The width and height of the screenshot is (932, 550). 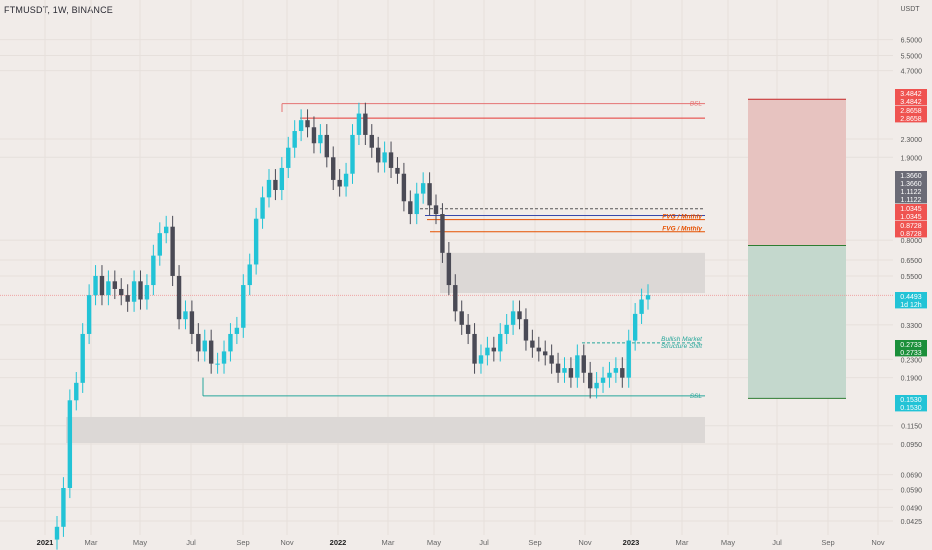 What do you see at coordinates (682, 346) in the screenshot?
I see `structure-shift-label: Structure Shift` at bounding box center [682, 346].